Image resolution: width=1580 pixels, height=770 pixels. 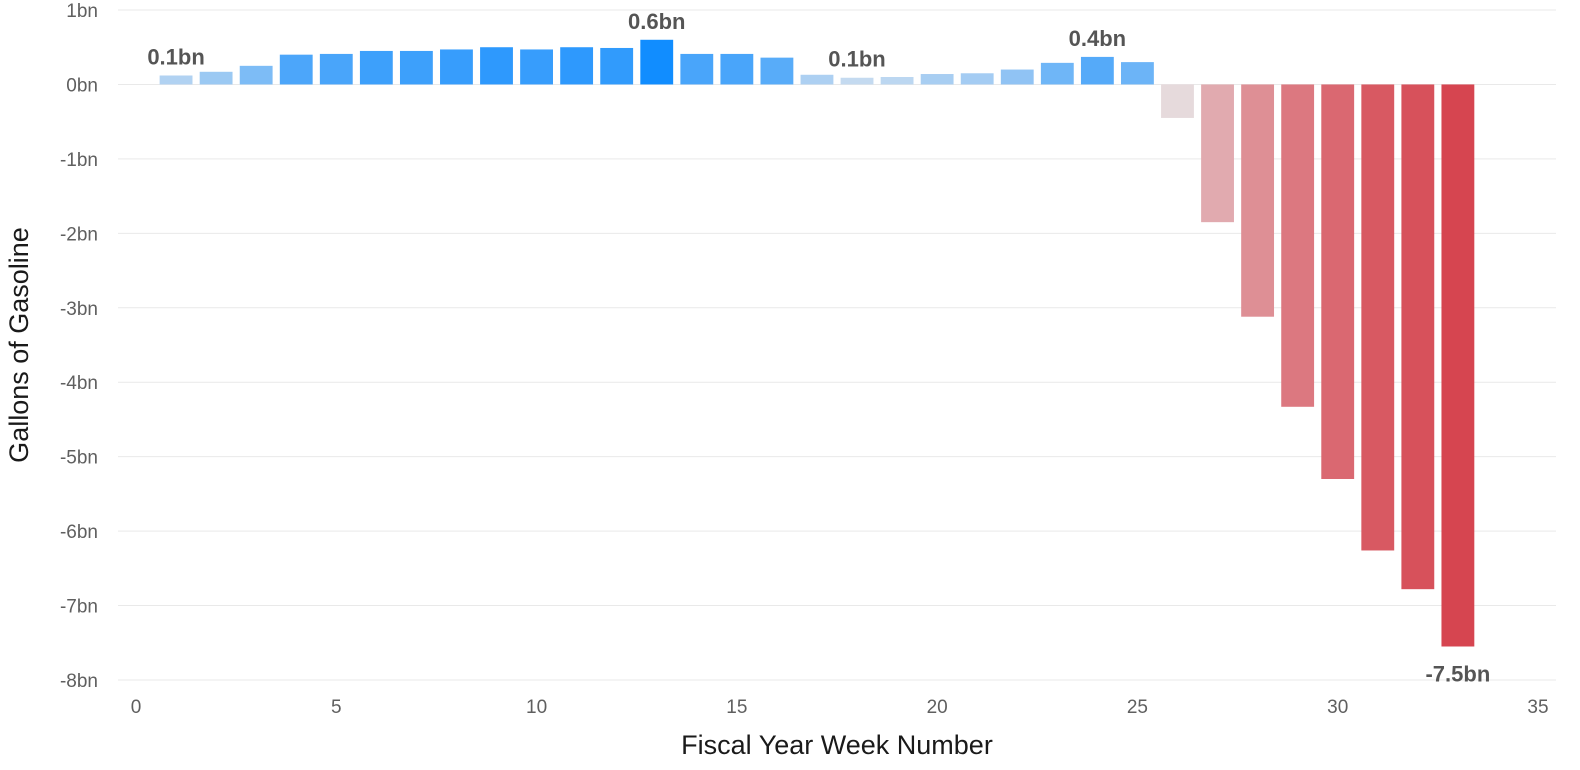 I want to click on y-tick-label: -6bn, so click(x=79, y=532).